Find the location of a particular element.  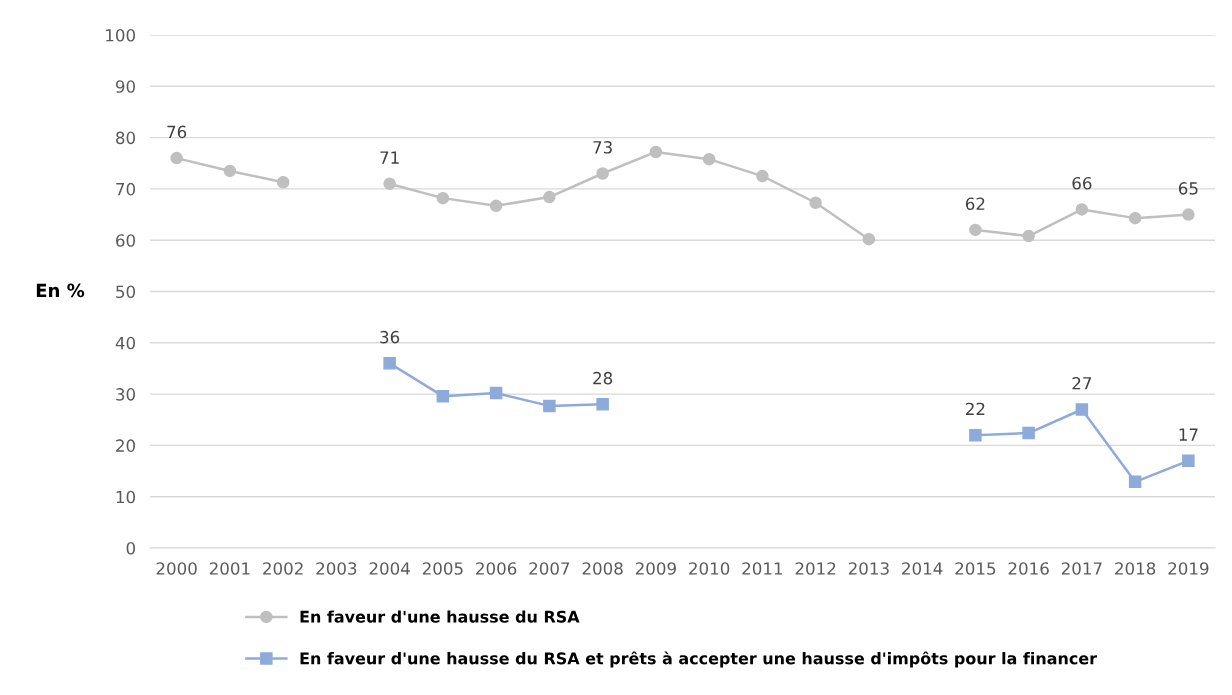

legend-label: En faveur d'une hausse du RSA et prêts à accepter une hausse d'impôts pour la financer is located at coordinates (698, 659).